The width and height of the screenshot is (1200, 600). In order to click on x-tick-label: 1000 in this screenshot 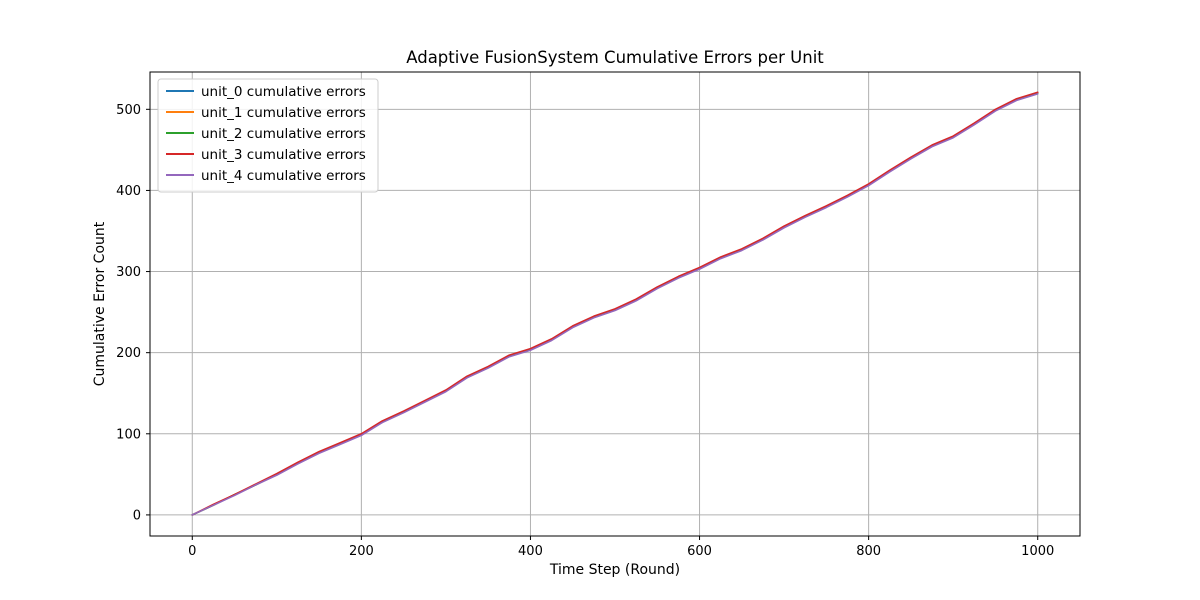, I will do `click(1037, 551)`.